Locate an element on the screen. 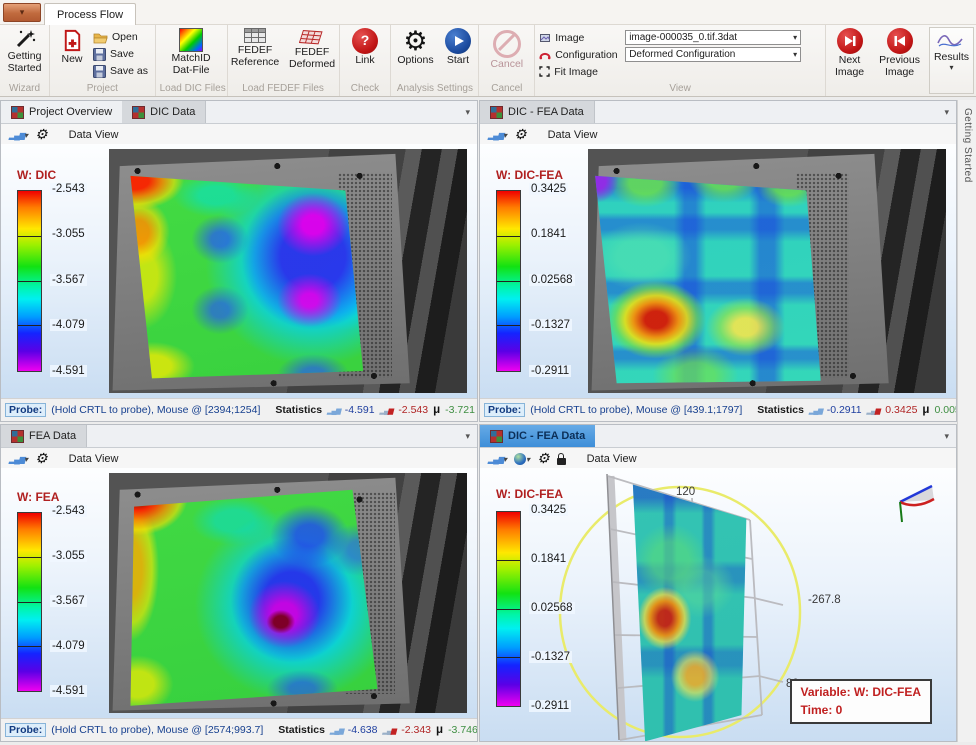 The image size is (976, 745). data-view-label: Data View is located at coordinates (572, 134).